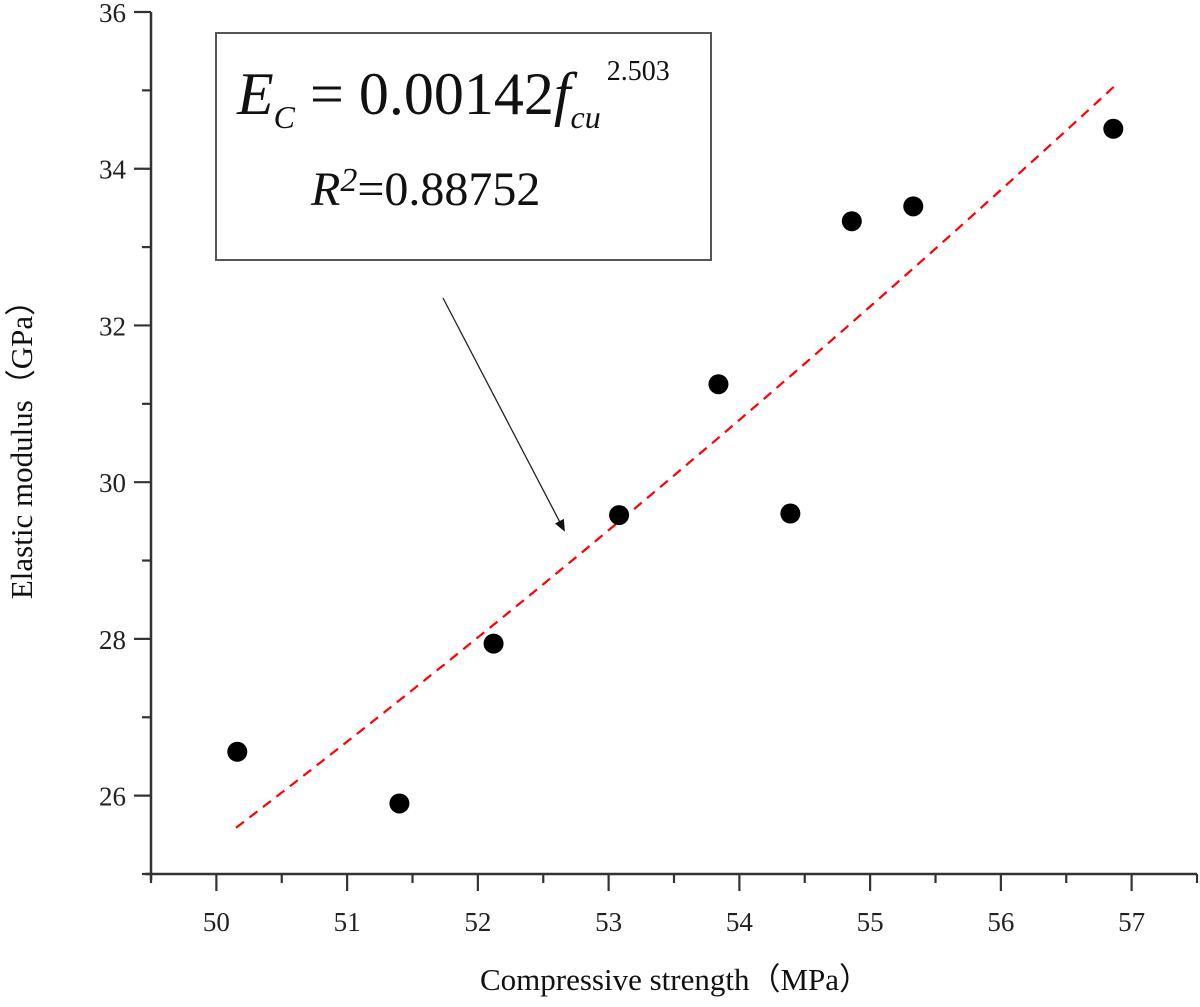 Image resolution: width=1200 pixels, height=1007 pixels. Describe the element at coordinates (349, 180) in the screenshot. I see `r-sup: 2` at that location.